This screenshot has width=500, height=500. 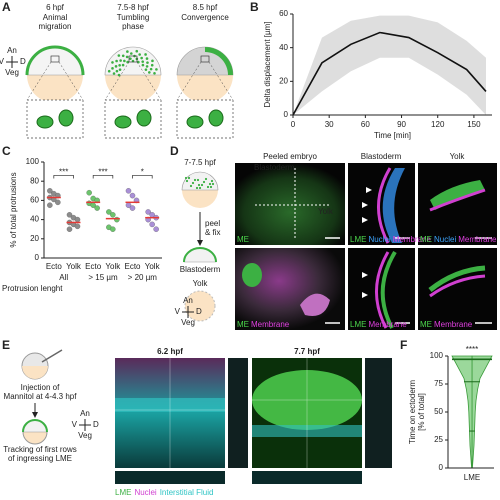 I want to click on x-tick-label: 90, so click(x=401, y=124).